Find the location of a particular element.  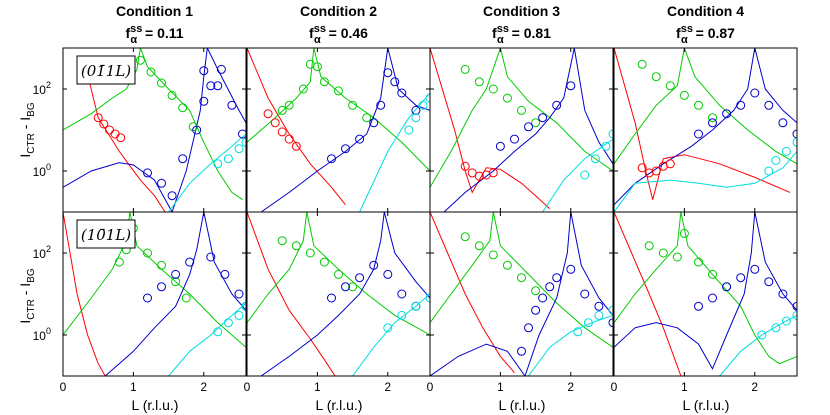

condition-title: Condition 2 is located at coordinates (338, 11).